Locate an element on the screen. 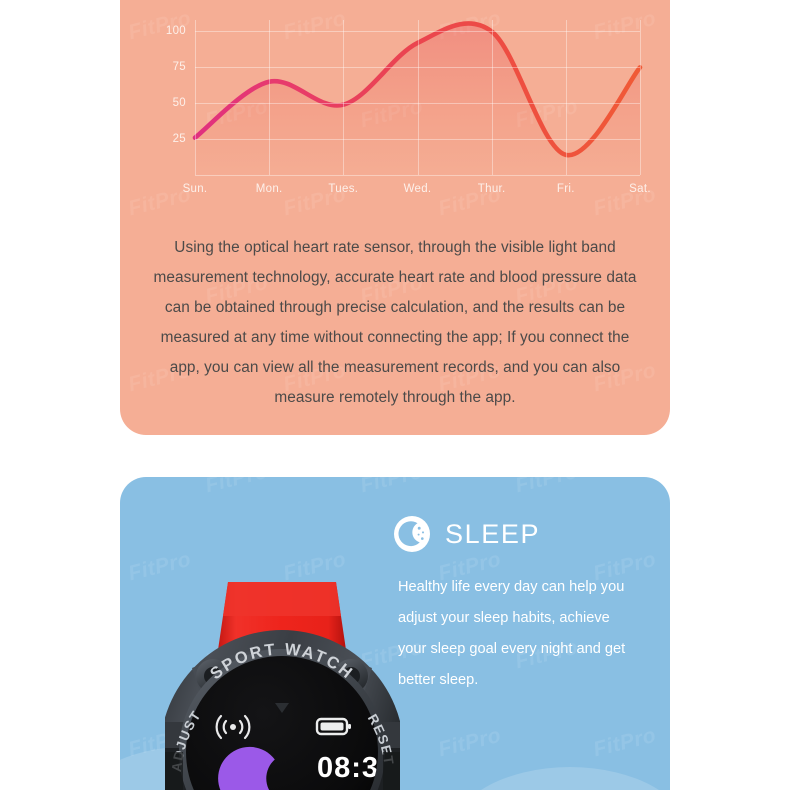 The image size is (790, 790). chart-plot-area: 100 75 50 25 Sun. Mon. Tues. Wed. Thur. Fri. Sat. is located at coordinates (408, 107).